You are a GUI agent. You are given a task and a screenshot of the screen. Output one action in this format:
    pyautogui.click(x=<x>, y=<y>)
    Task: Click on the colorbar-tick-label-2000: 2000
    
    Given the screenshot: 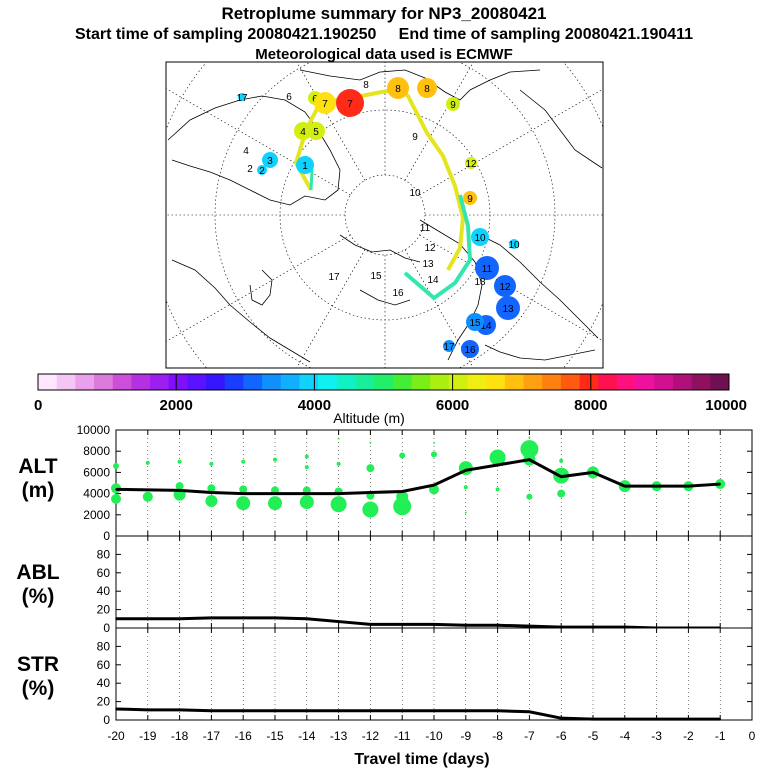 What is the action you would take?
    pyautogui.click(x=176, y=405)
    